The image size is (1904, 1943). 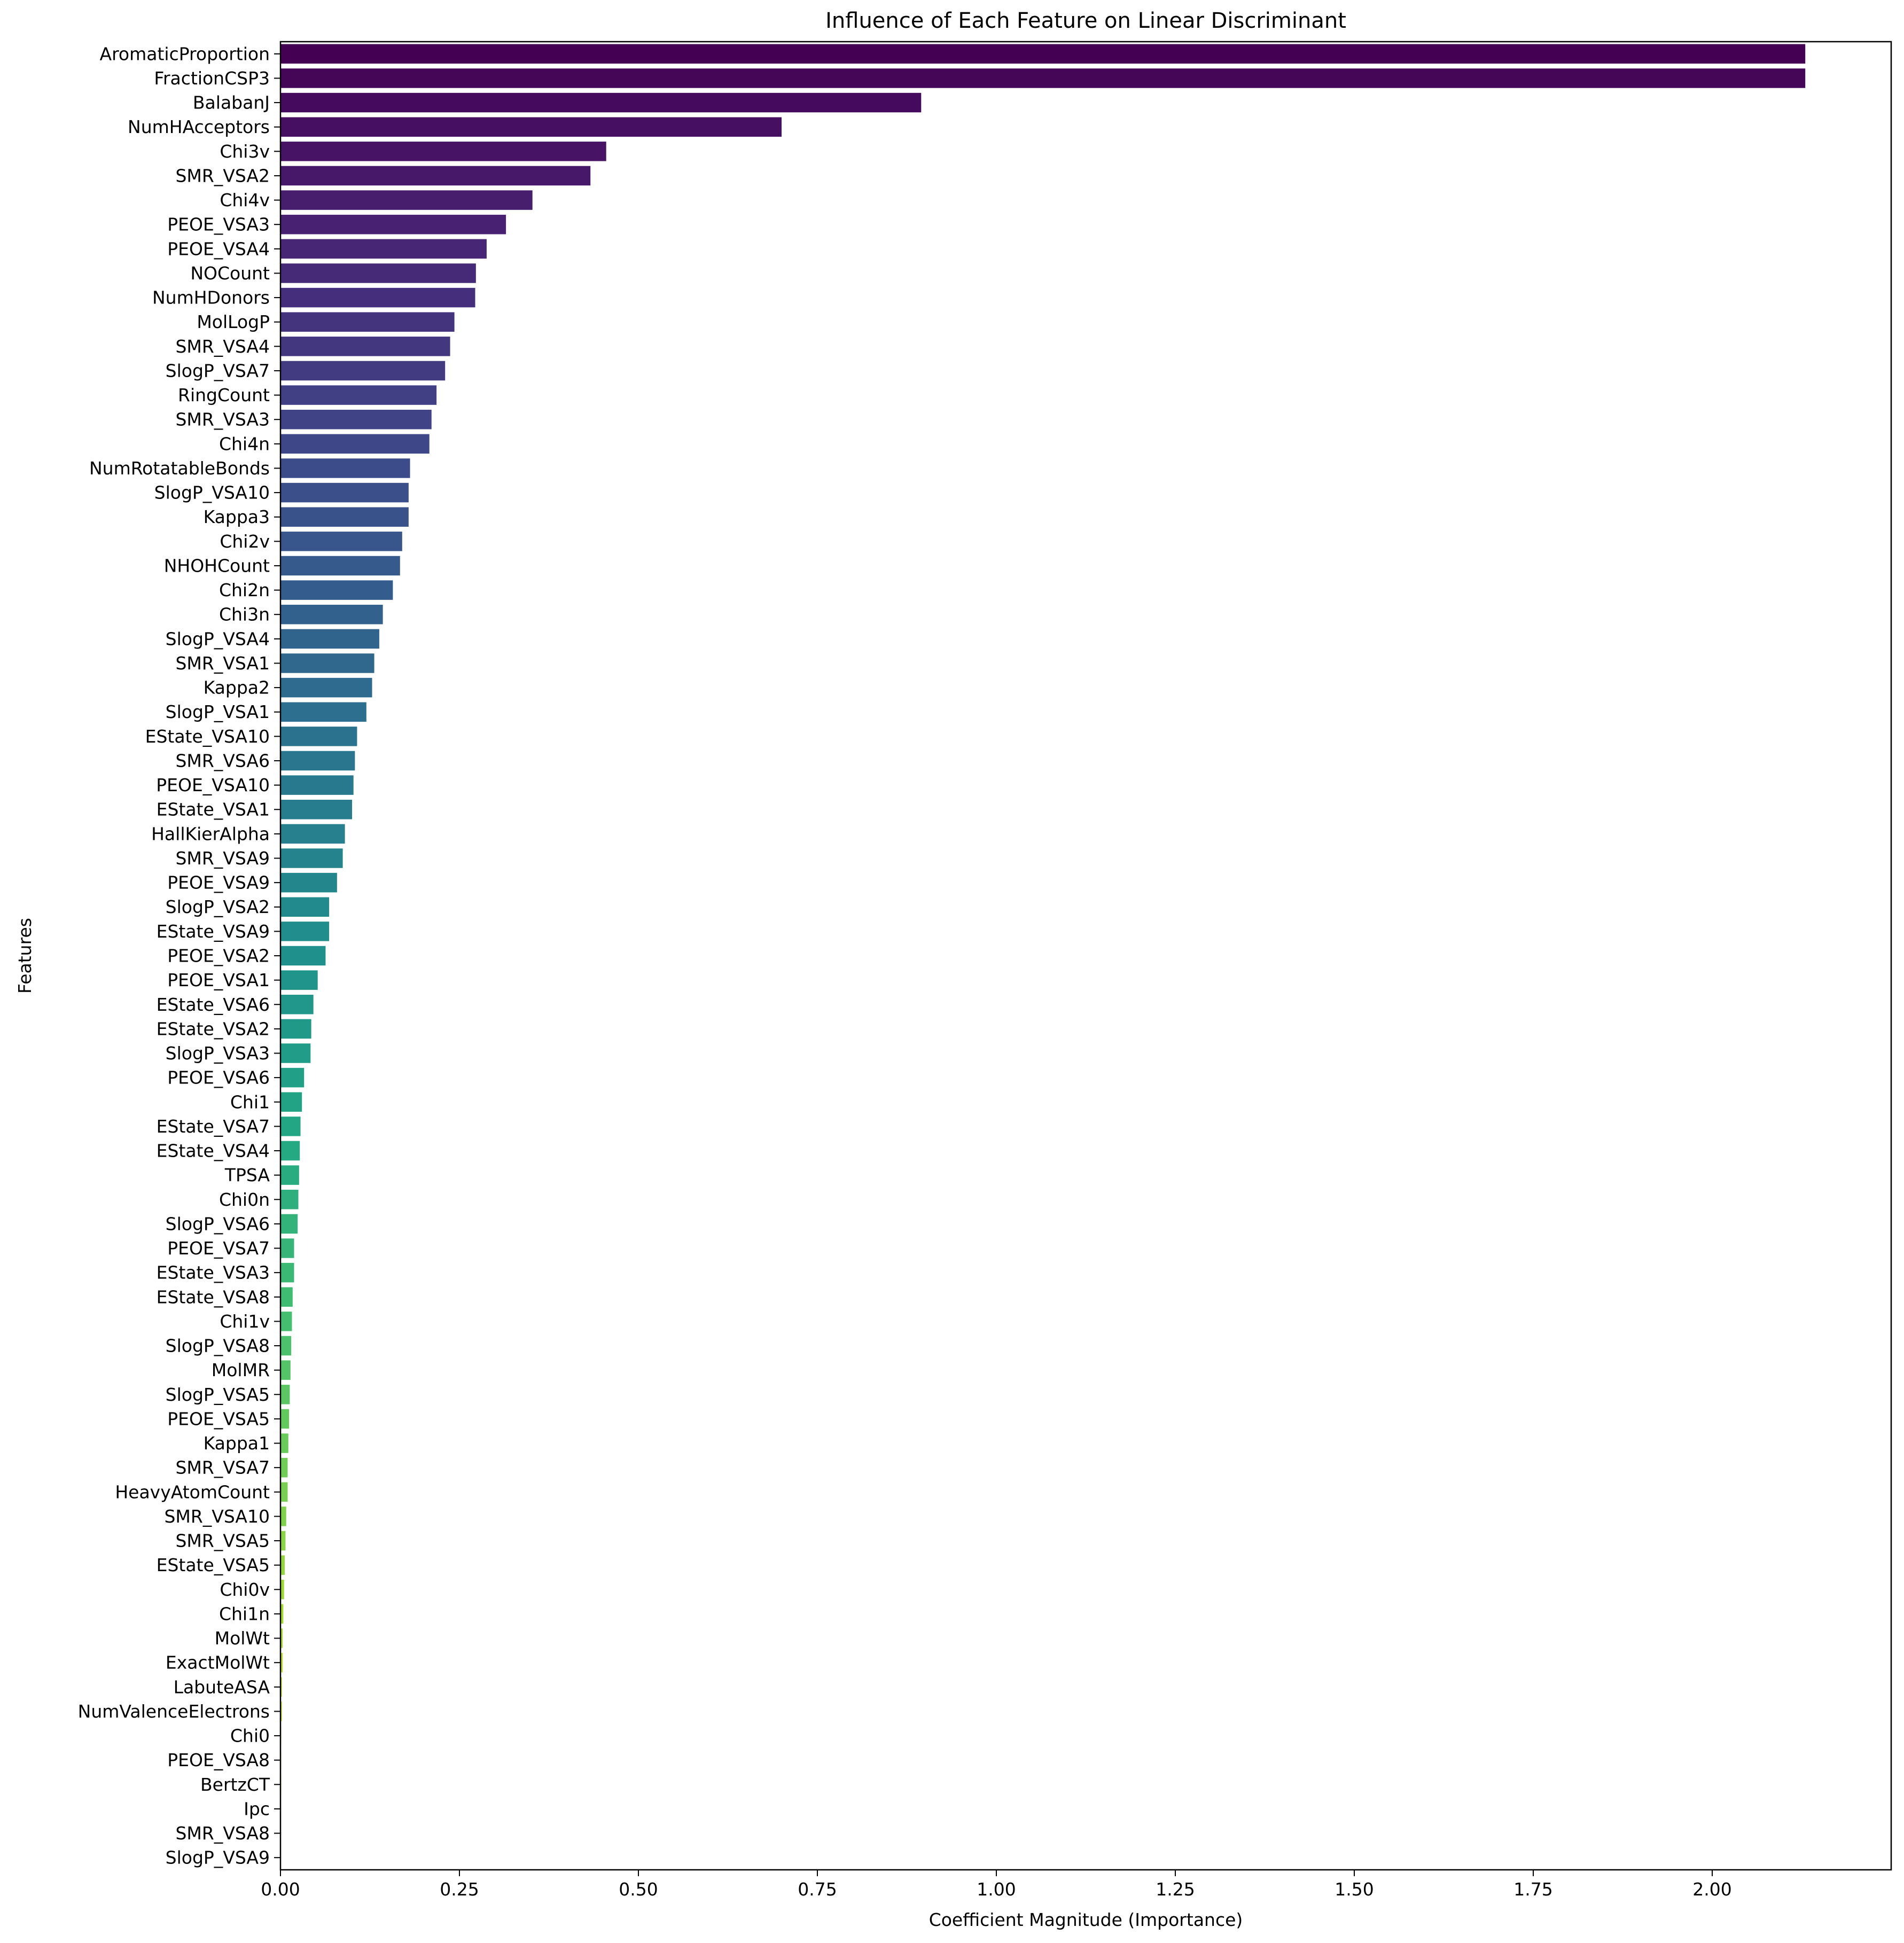 What do you see at coordinates (244, 1613) in the screenshot?
I see `y-tick-label: Chi1n` at bounding box center [244, 1613].